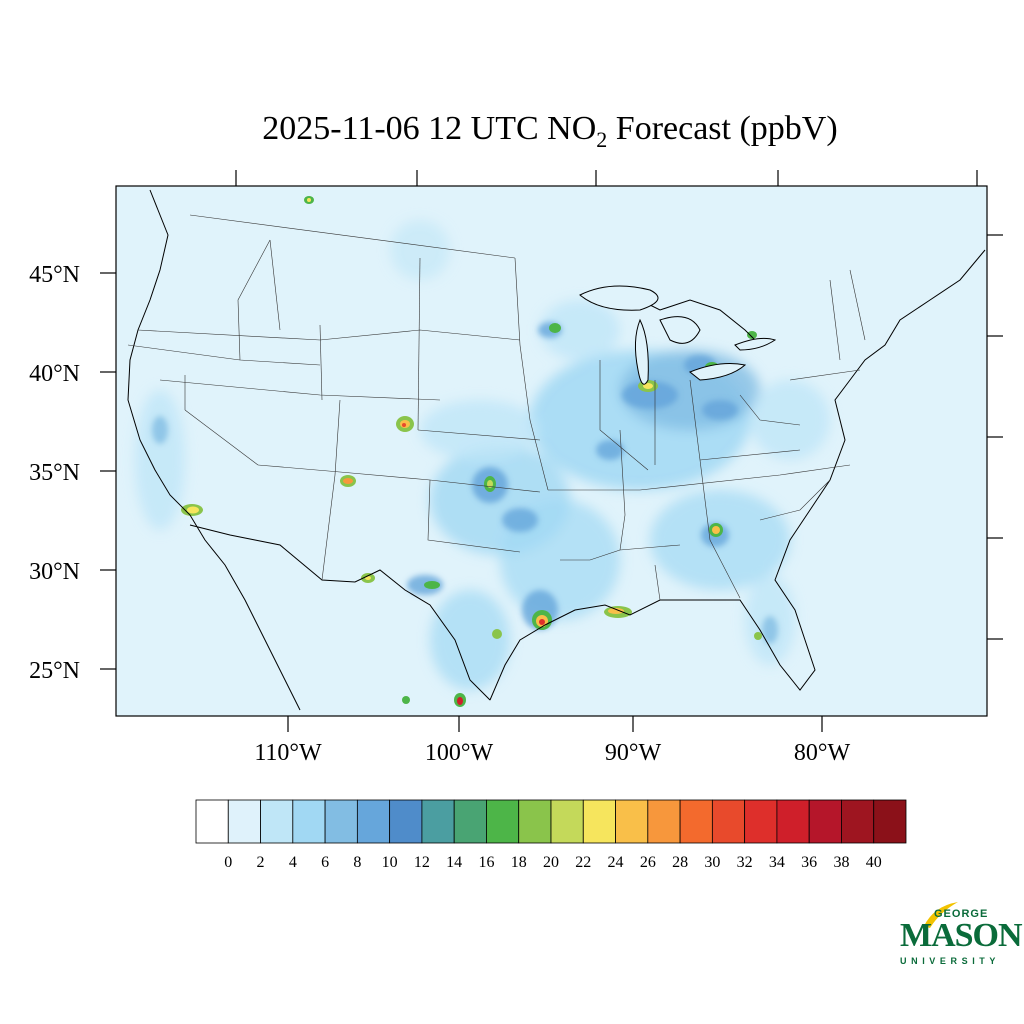  Describe the element at coordinates (422, 862) in the screenshot. I see `colorbar-tick-label: 12` at that location.